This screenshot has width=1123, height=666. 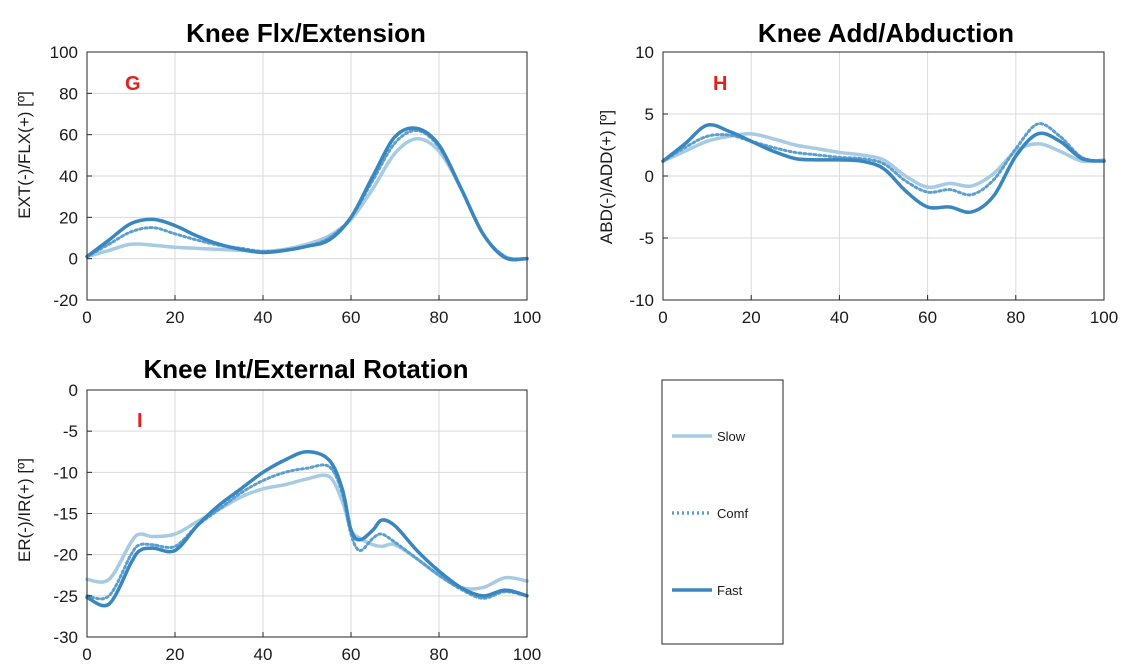 I want to click on y-tick-label: 40, so click(x=68, y=176).